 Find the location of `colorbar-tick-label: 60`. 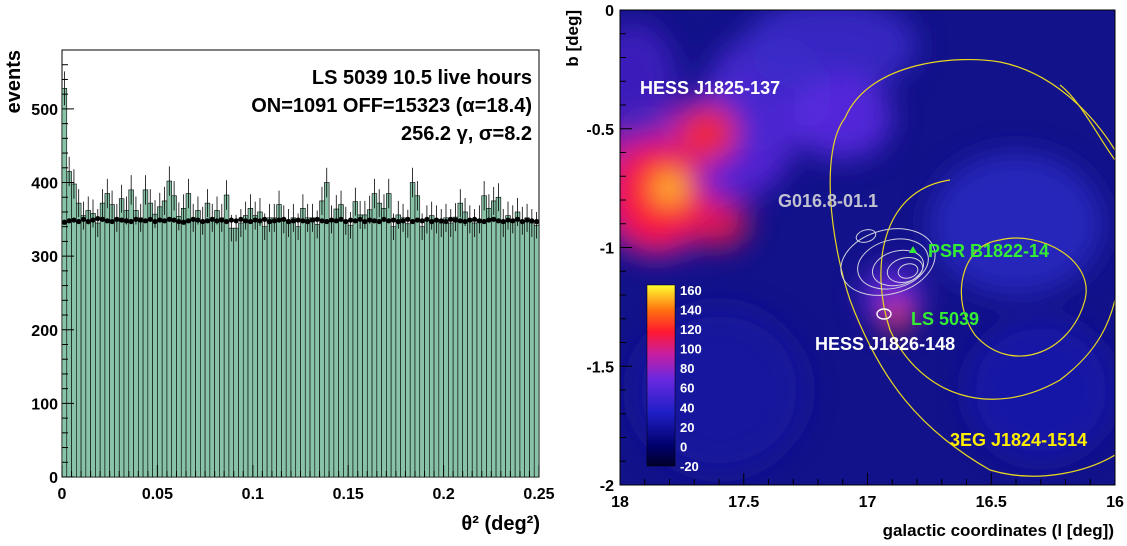

colorbar-tick-label: 60 is located at coordinates (687, 388).